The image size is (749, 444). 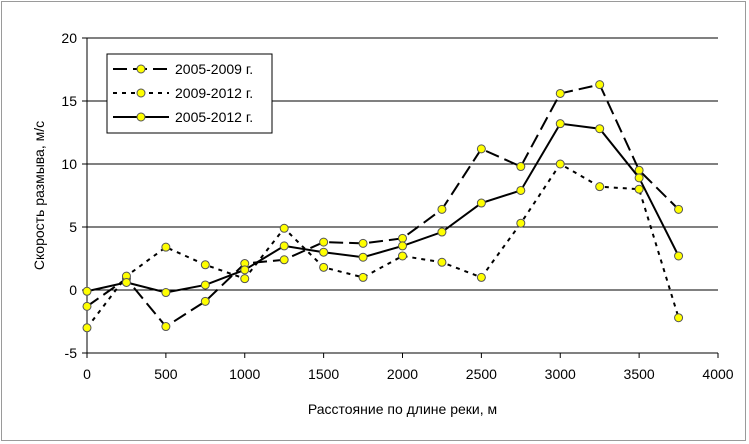 I want to click on y-tick-label: -5, so click(x=71, y=353).